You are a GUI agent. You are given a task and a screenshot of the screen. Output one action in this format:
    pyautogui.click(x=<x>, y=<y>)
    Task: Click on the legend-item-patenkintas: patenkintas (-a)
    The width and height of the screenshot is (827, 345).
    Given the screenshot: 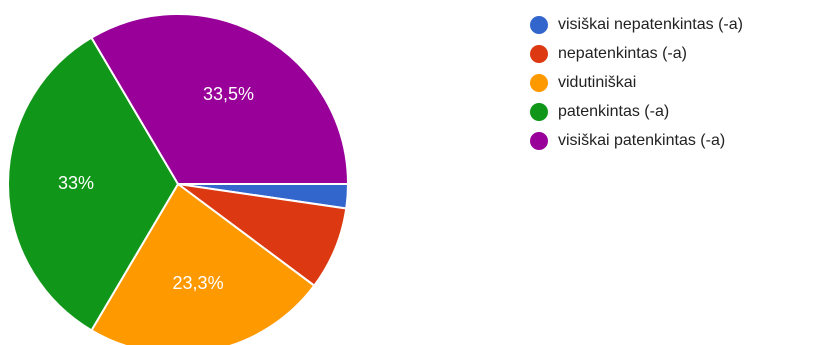 What is the action you would take?
    pyautogui.click(x=636, y=111)
    